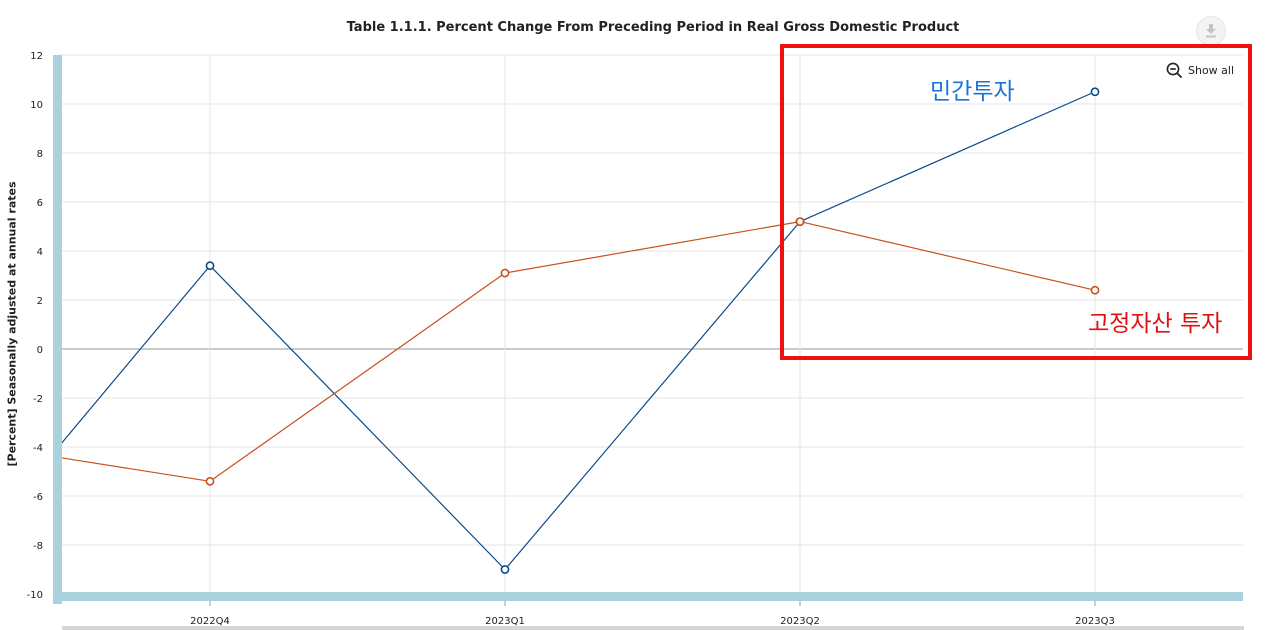 This screenshot has height=630, width=1280. I want to click on y-tick-label: -10, so click(35, 595).